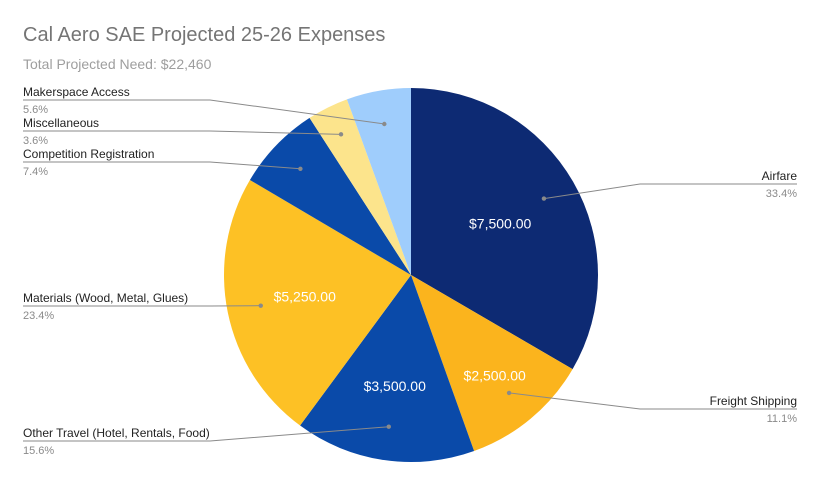  What do you see at coordinates (495, 376) in the screenshot?
I see `slice-value-label-freight: $2,500.00` at bounding box center [495, 376].